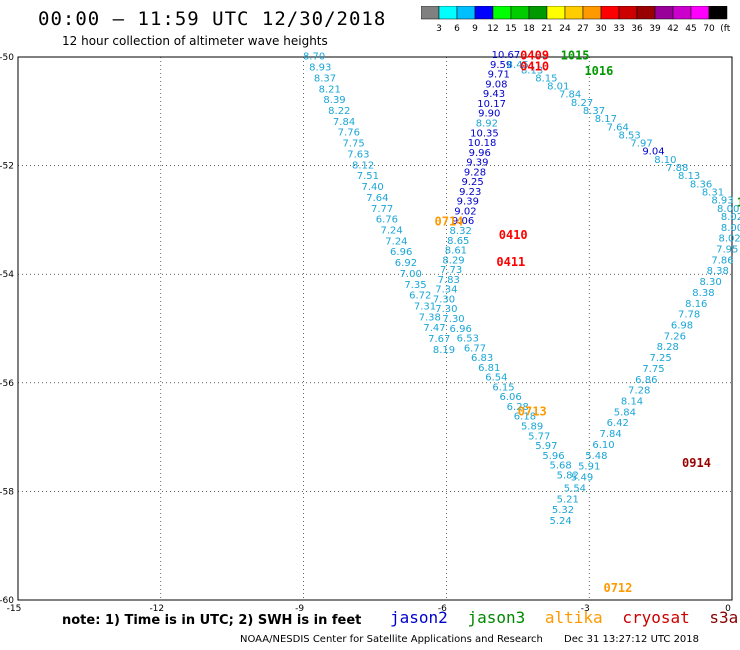 This screenshot has width=740, height=650. What do you see at coordinates (406, 263) in the screenshot?
I see `wave-height-point: 6.92` at bounding box center [406, 263].